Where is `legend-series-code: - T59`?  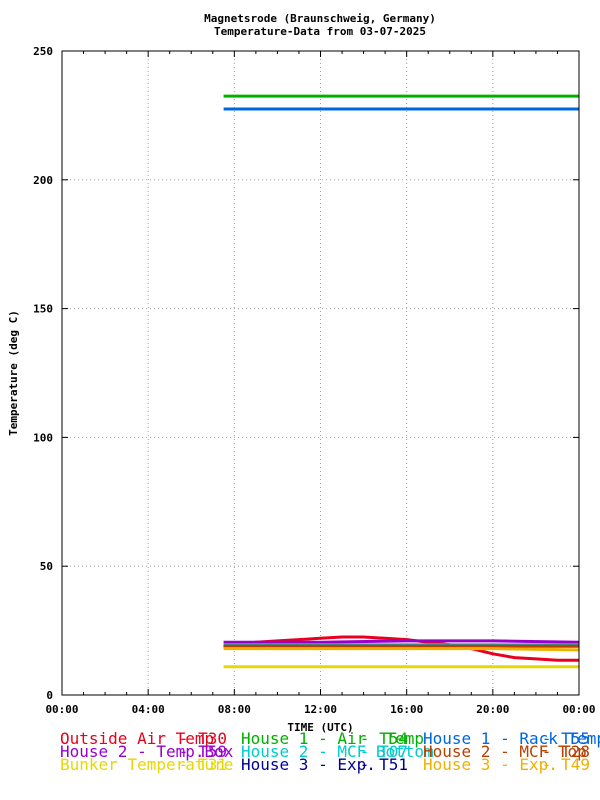
legend-series-code: - T59 is located at coordinates (202, 751).